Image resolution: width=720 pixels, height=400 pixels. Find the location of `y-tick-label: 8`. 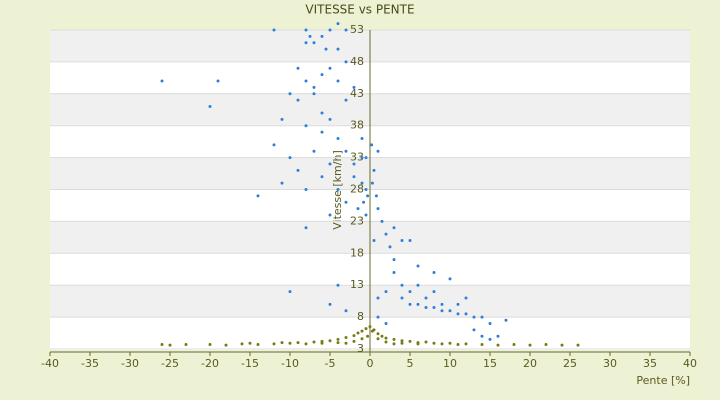

y-tick-label: 8 is located at coordinates (360, 316).